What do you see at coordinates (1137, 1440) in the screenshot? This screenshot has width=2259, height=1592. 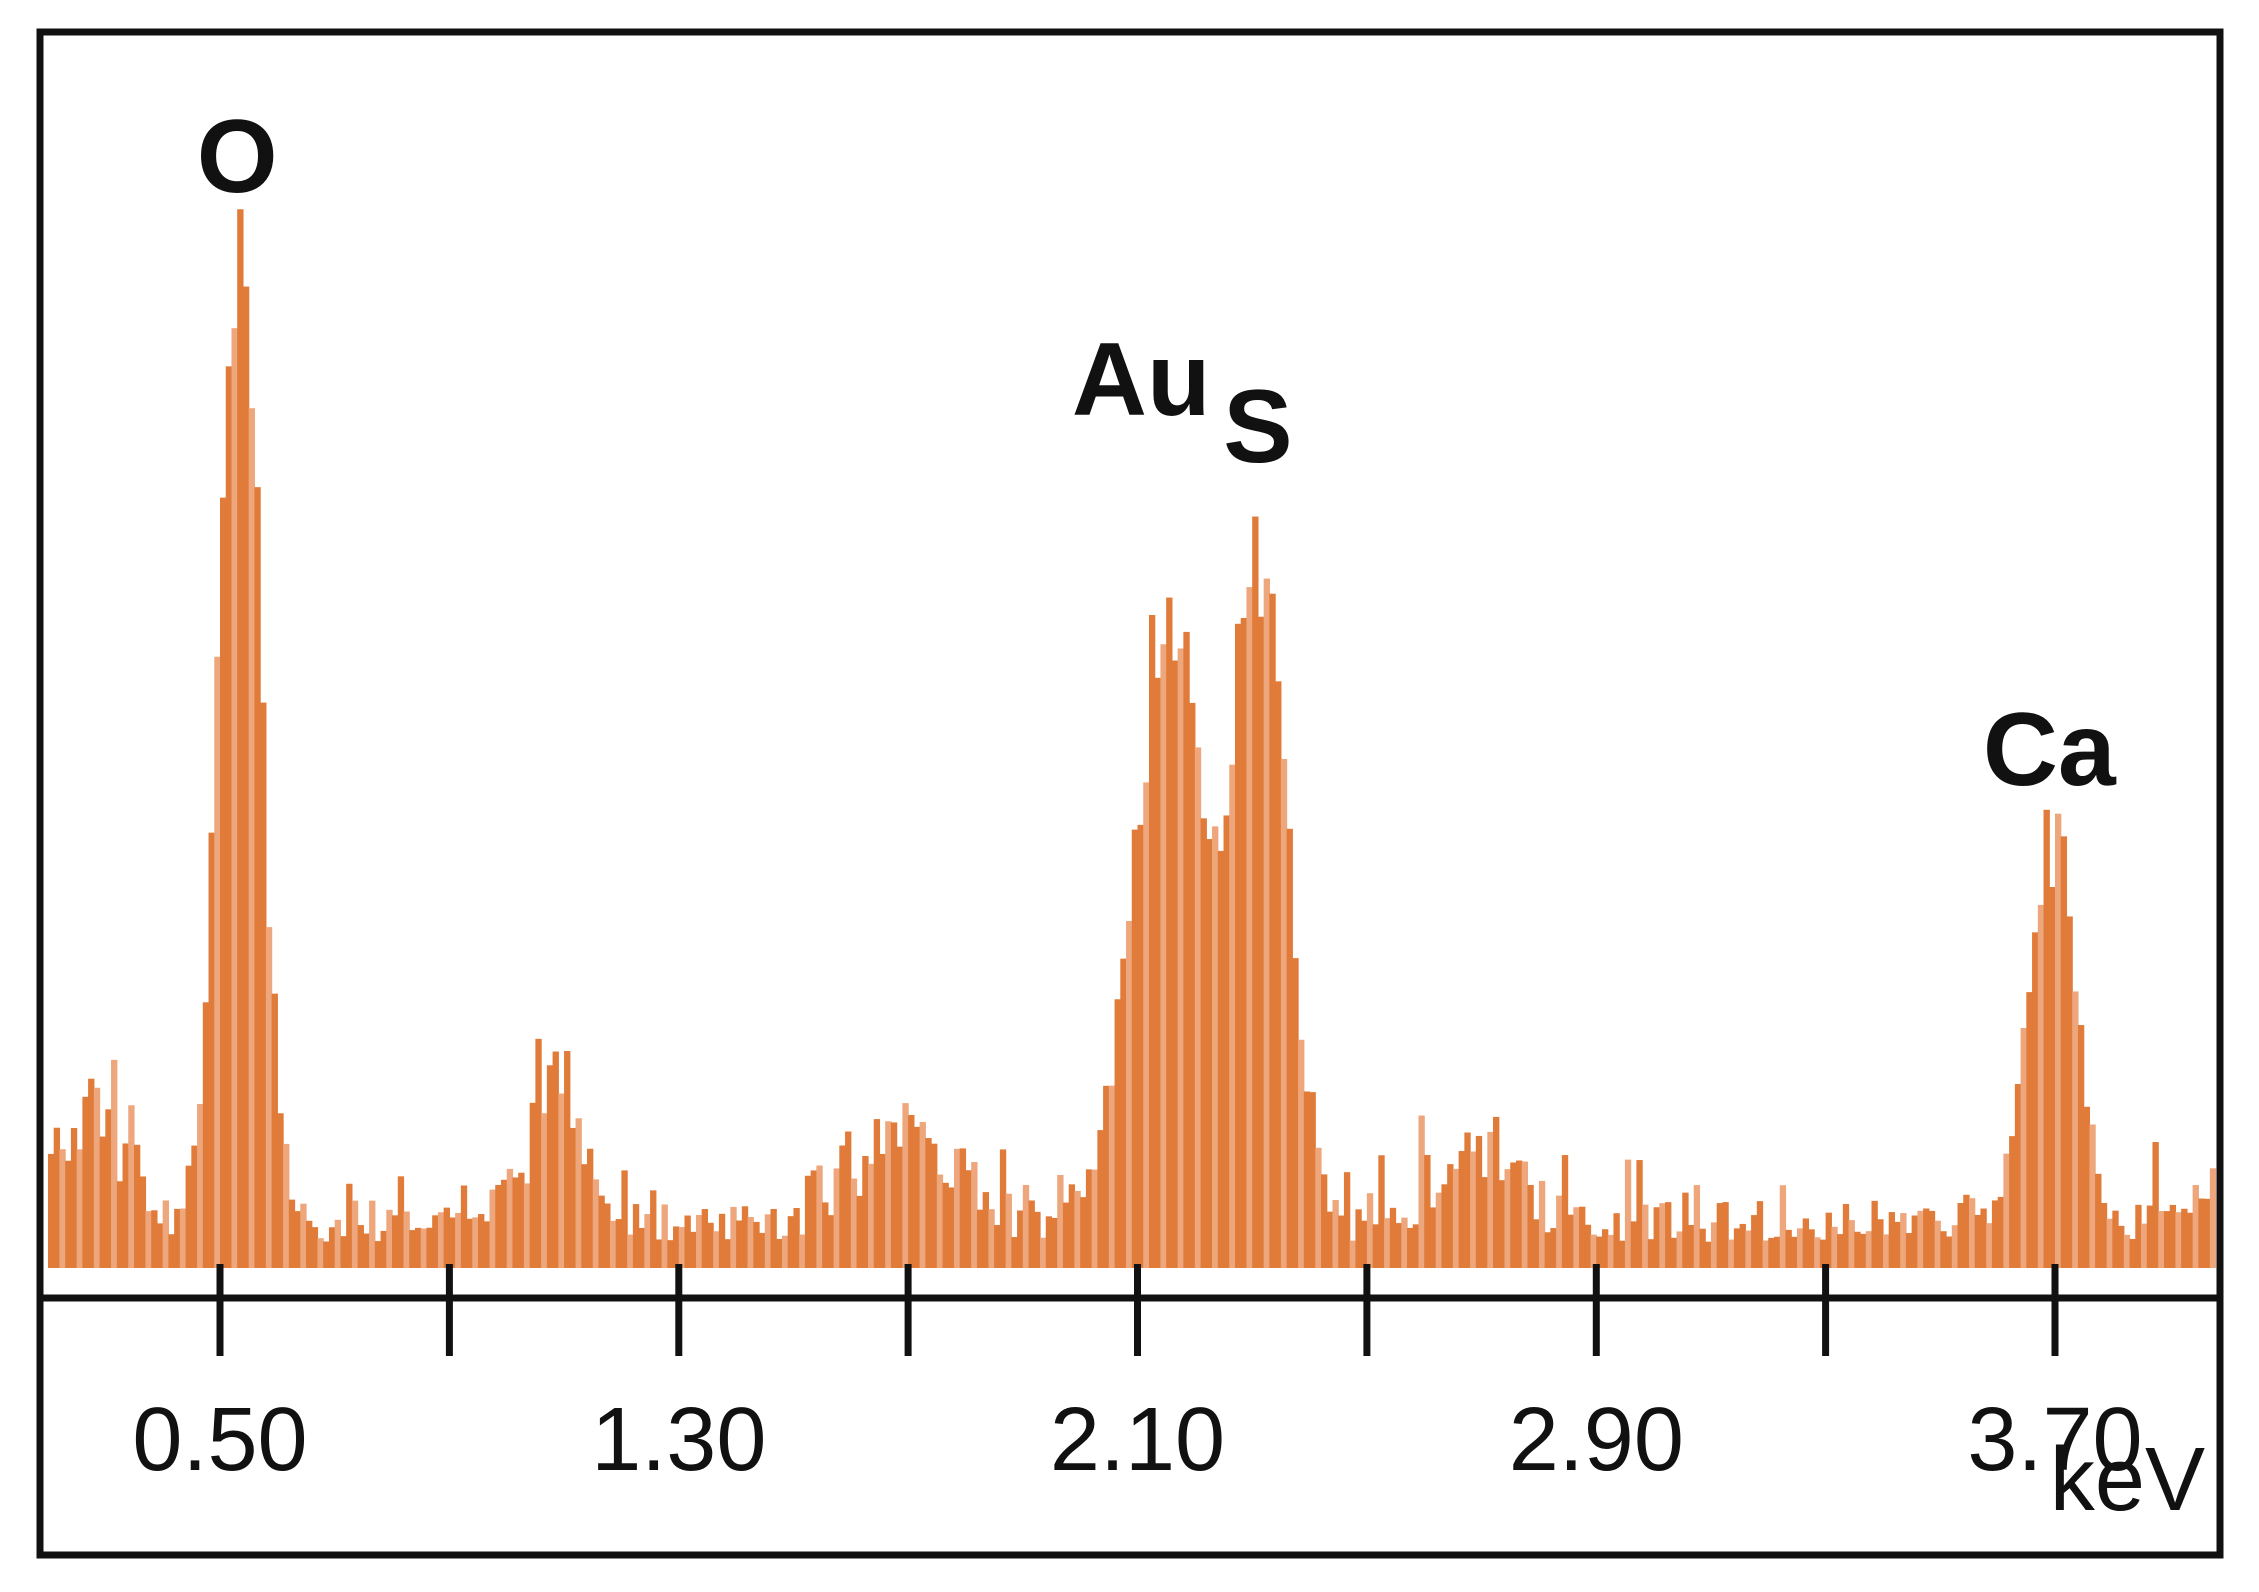 I see `x-axis-tick-labels: 0.50 1.30 2.10 2.90 3.70` at bounding box center [1137, 1440].